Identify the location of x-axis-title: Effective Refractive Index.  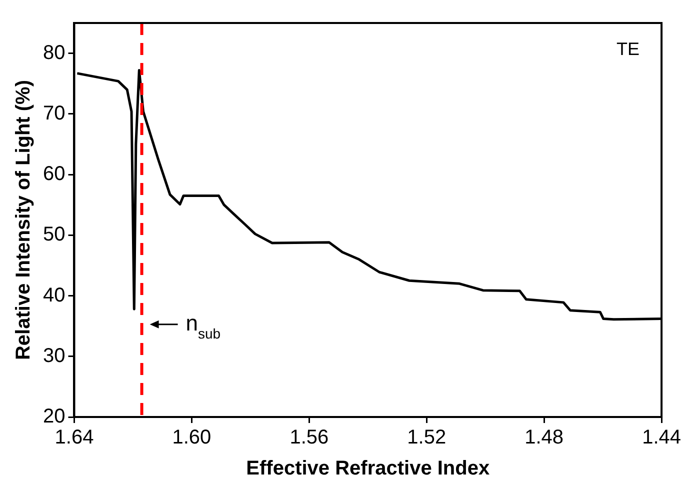
(368, 469).